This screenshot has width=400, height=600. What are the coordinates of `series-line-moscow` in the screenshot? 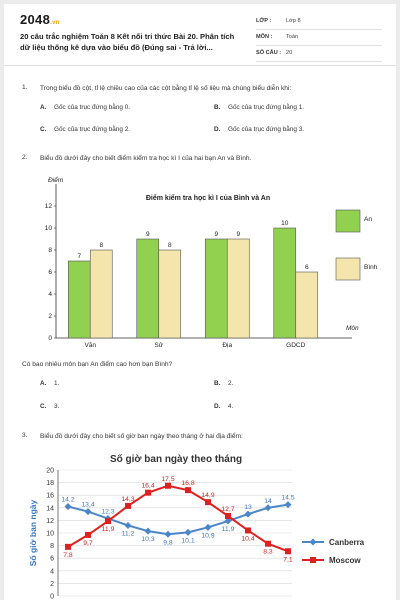 It's located at (178, 518).